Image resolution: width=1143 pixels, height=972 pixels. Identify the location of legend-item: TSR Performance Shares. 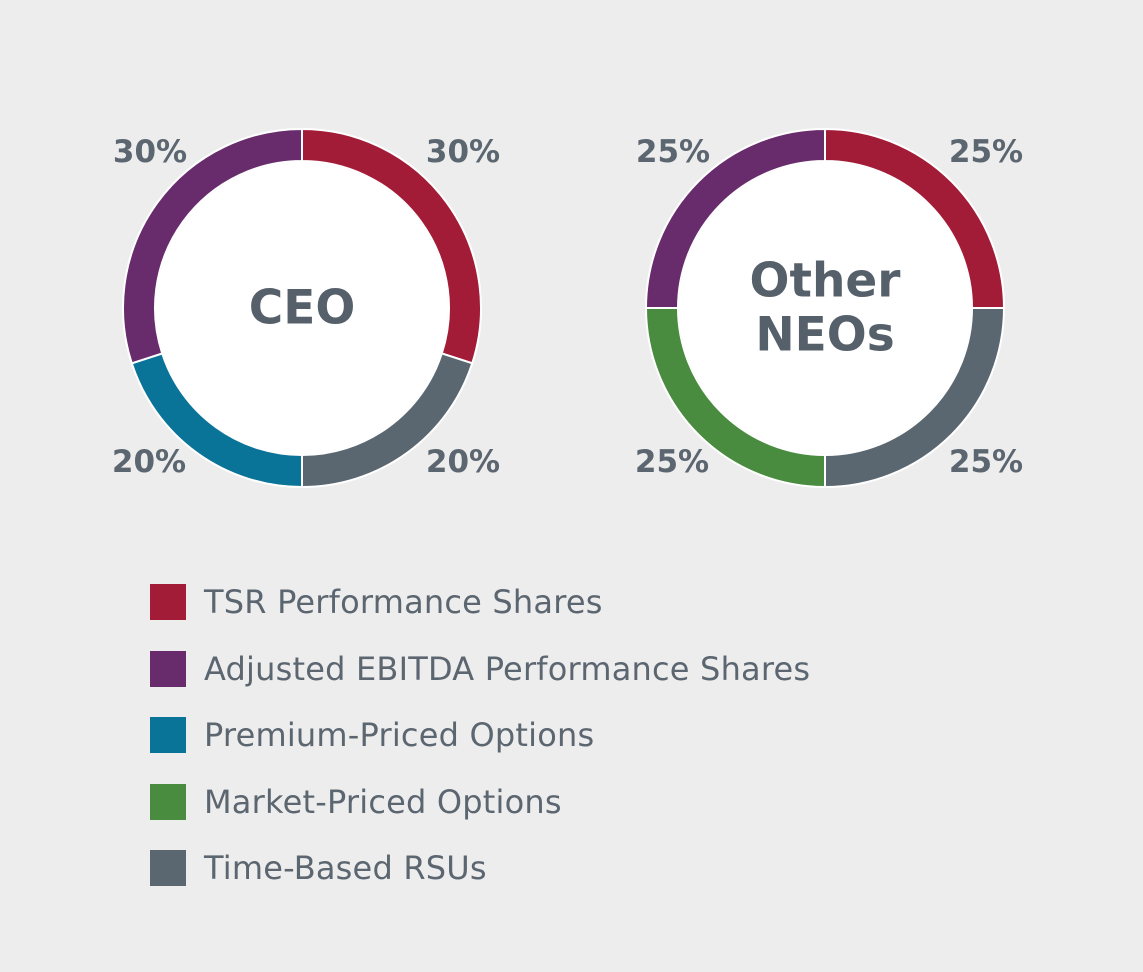
(480, 602).